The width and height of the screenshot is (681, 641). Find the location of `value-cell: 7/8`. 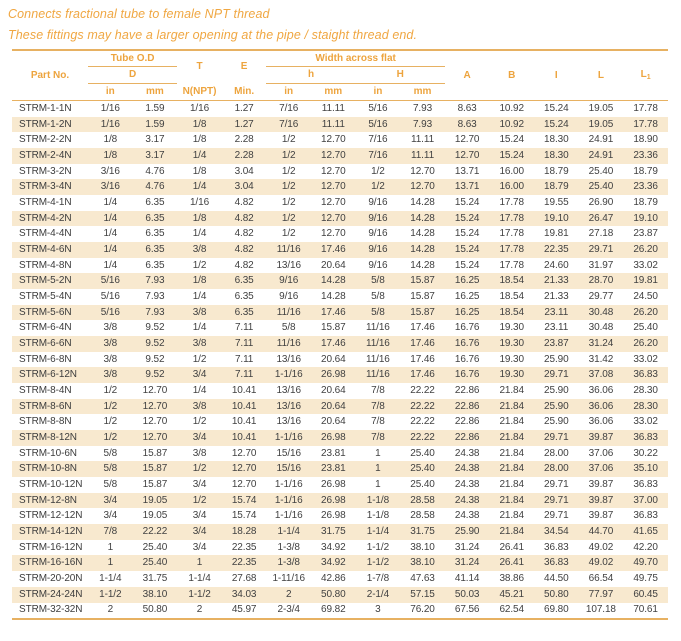

value-cell: 7/8 is located at coordinates (378, 422).